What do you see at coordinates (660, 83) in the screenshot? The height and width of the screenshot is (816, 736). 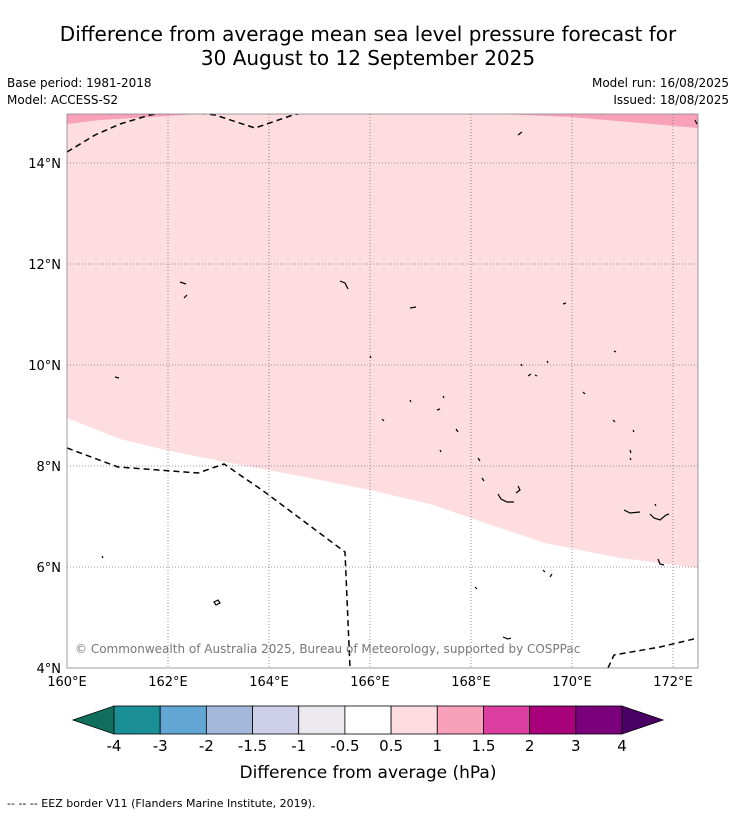 I see `model-run: Model run: 16/08/2025` at bounding box center [660, 83].